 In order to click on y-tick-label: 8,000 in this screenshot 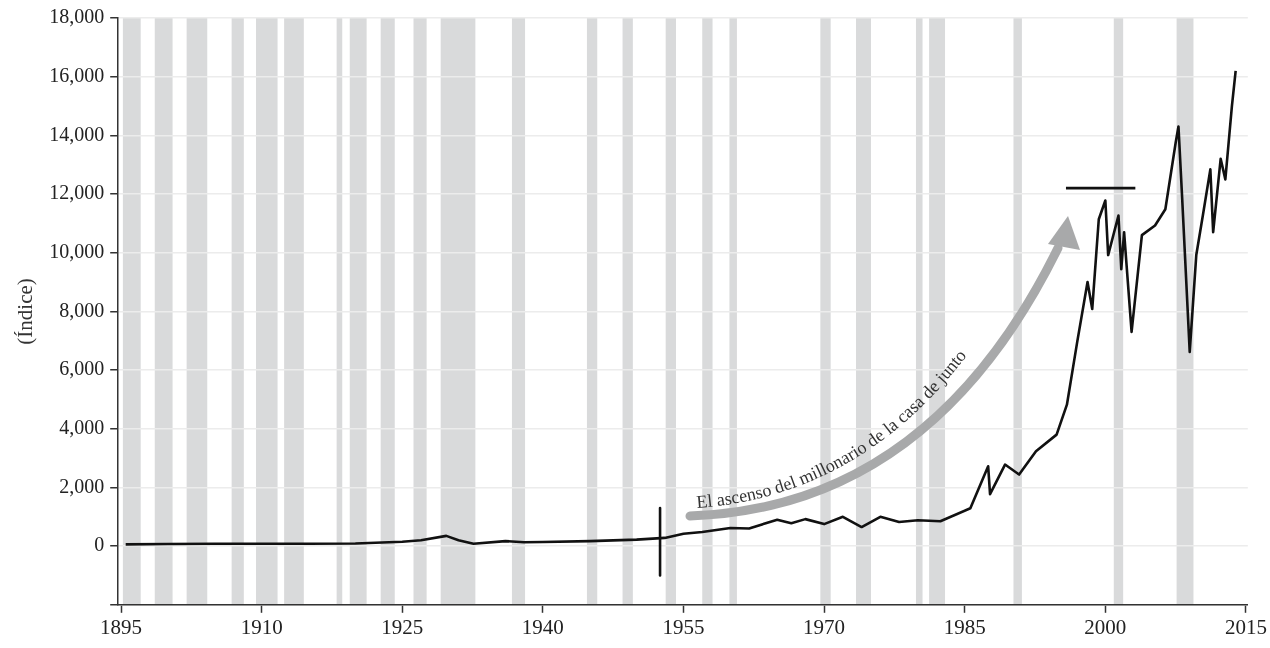, I will do `click(82, 309)`.